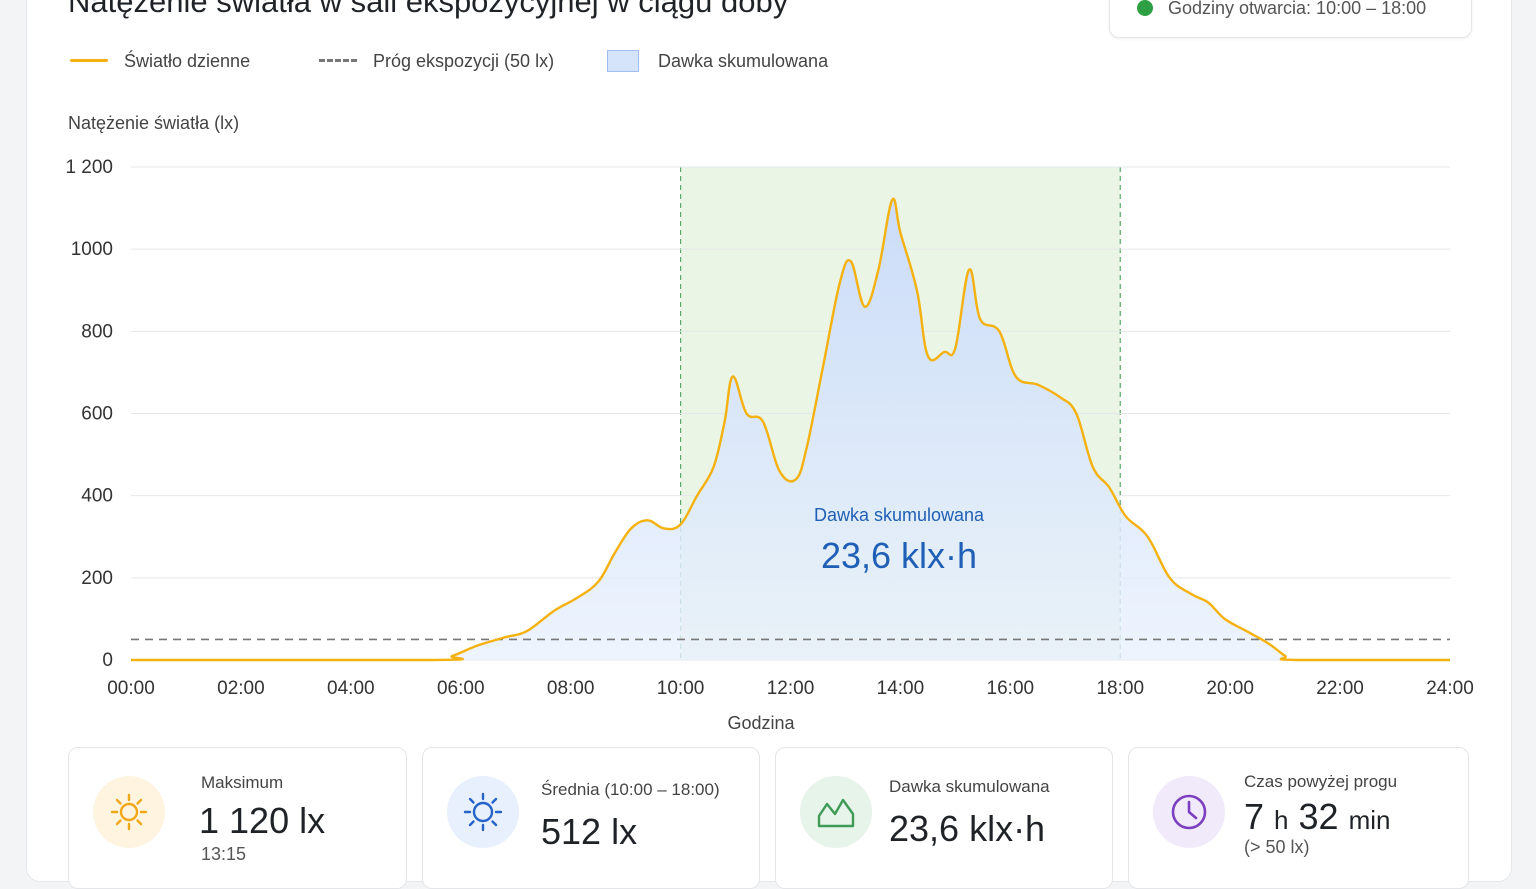 The width and height of the screenshot is (1536, 889). I want to click on y-tick-label: 400, so click(97, 496).